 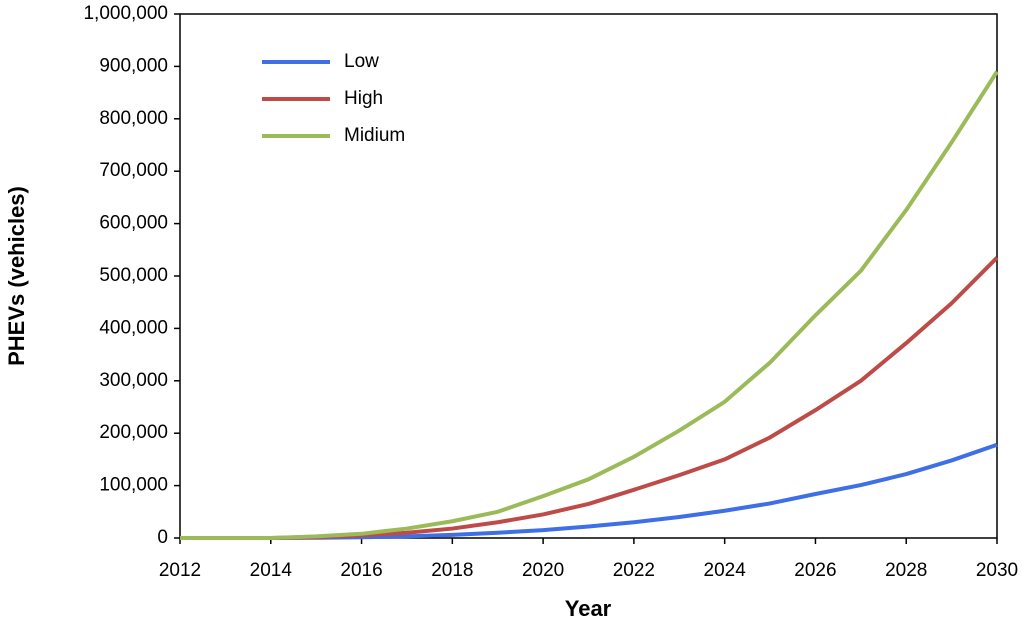 What do you see at coordinates (133, 432) in the screenshot?
I see `y-tick-label: 200,000` at bounding box center [133, 432].